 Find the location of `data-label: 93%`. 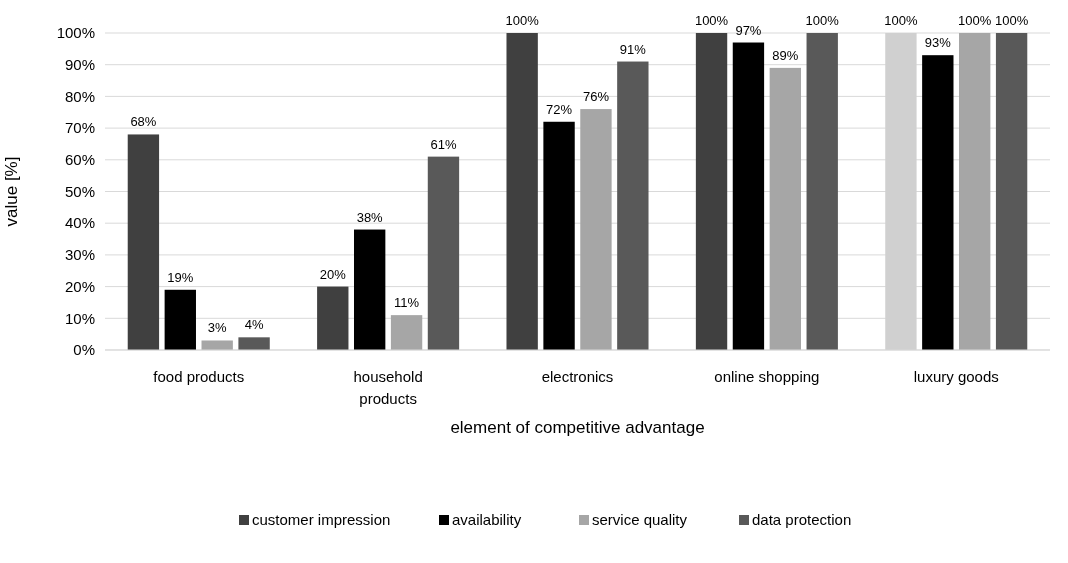

data-label: 93% is located at coordinates (938, 43).